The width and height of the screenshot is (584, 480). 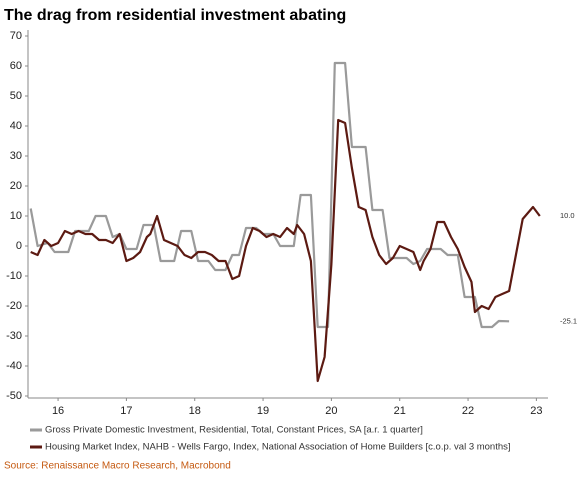 I want to click on y-tick-label: -40, so click(x=14, y=366).